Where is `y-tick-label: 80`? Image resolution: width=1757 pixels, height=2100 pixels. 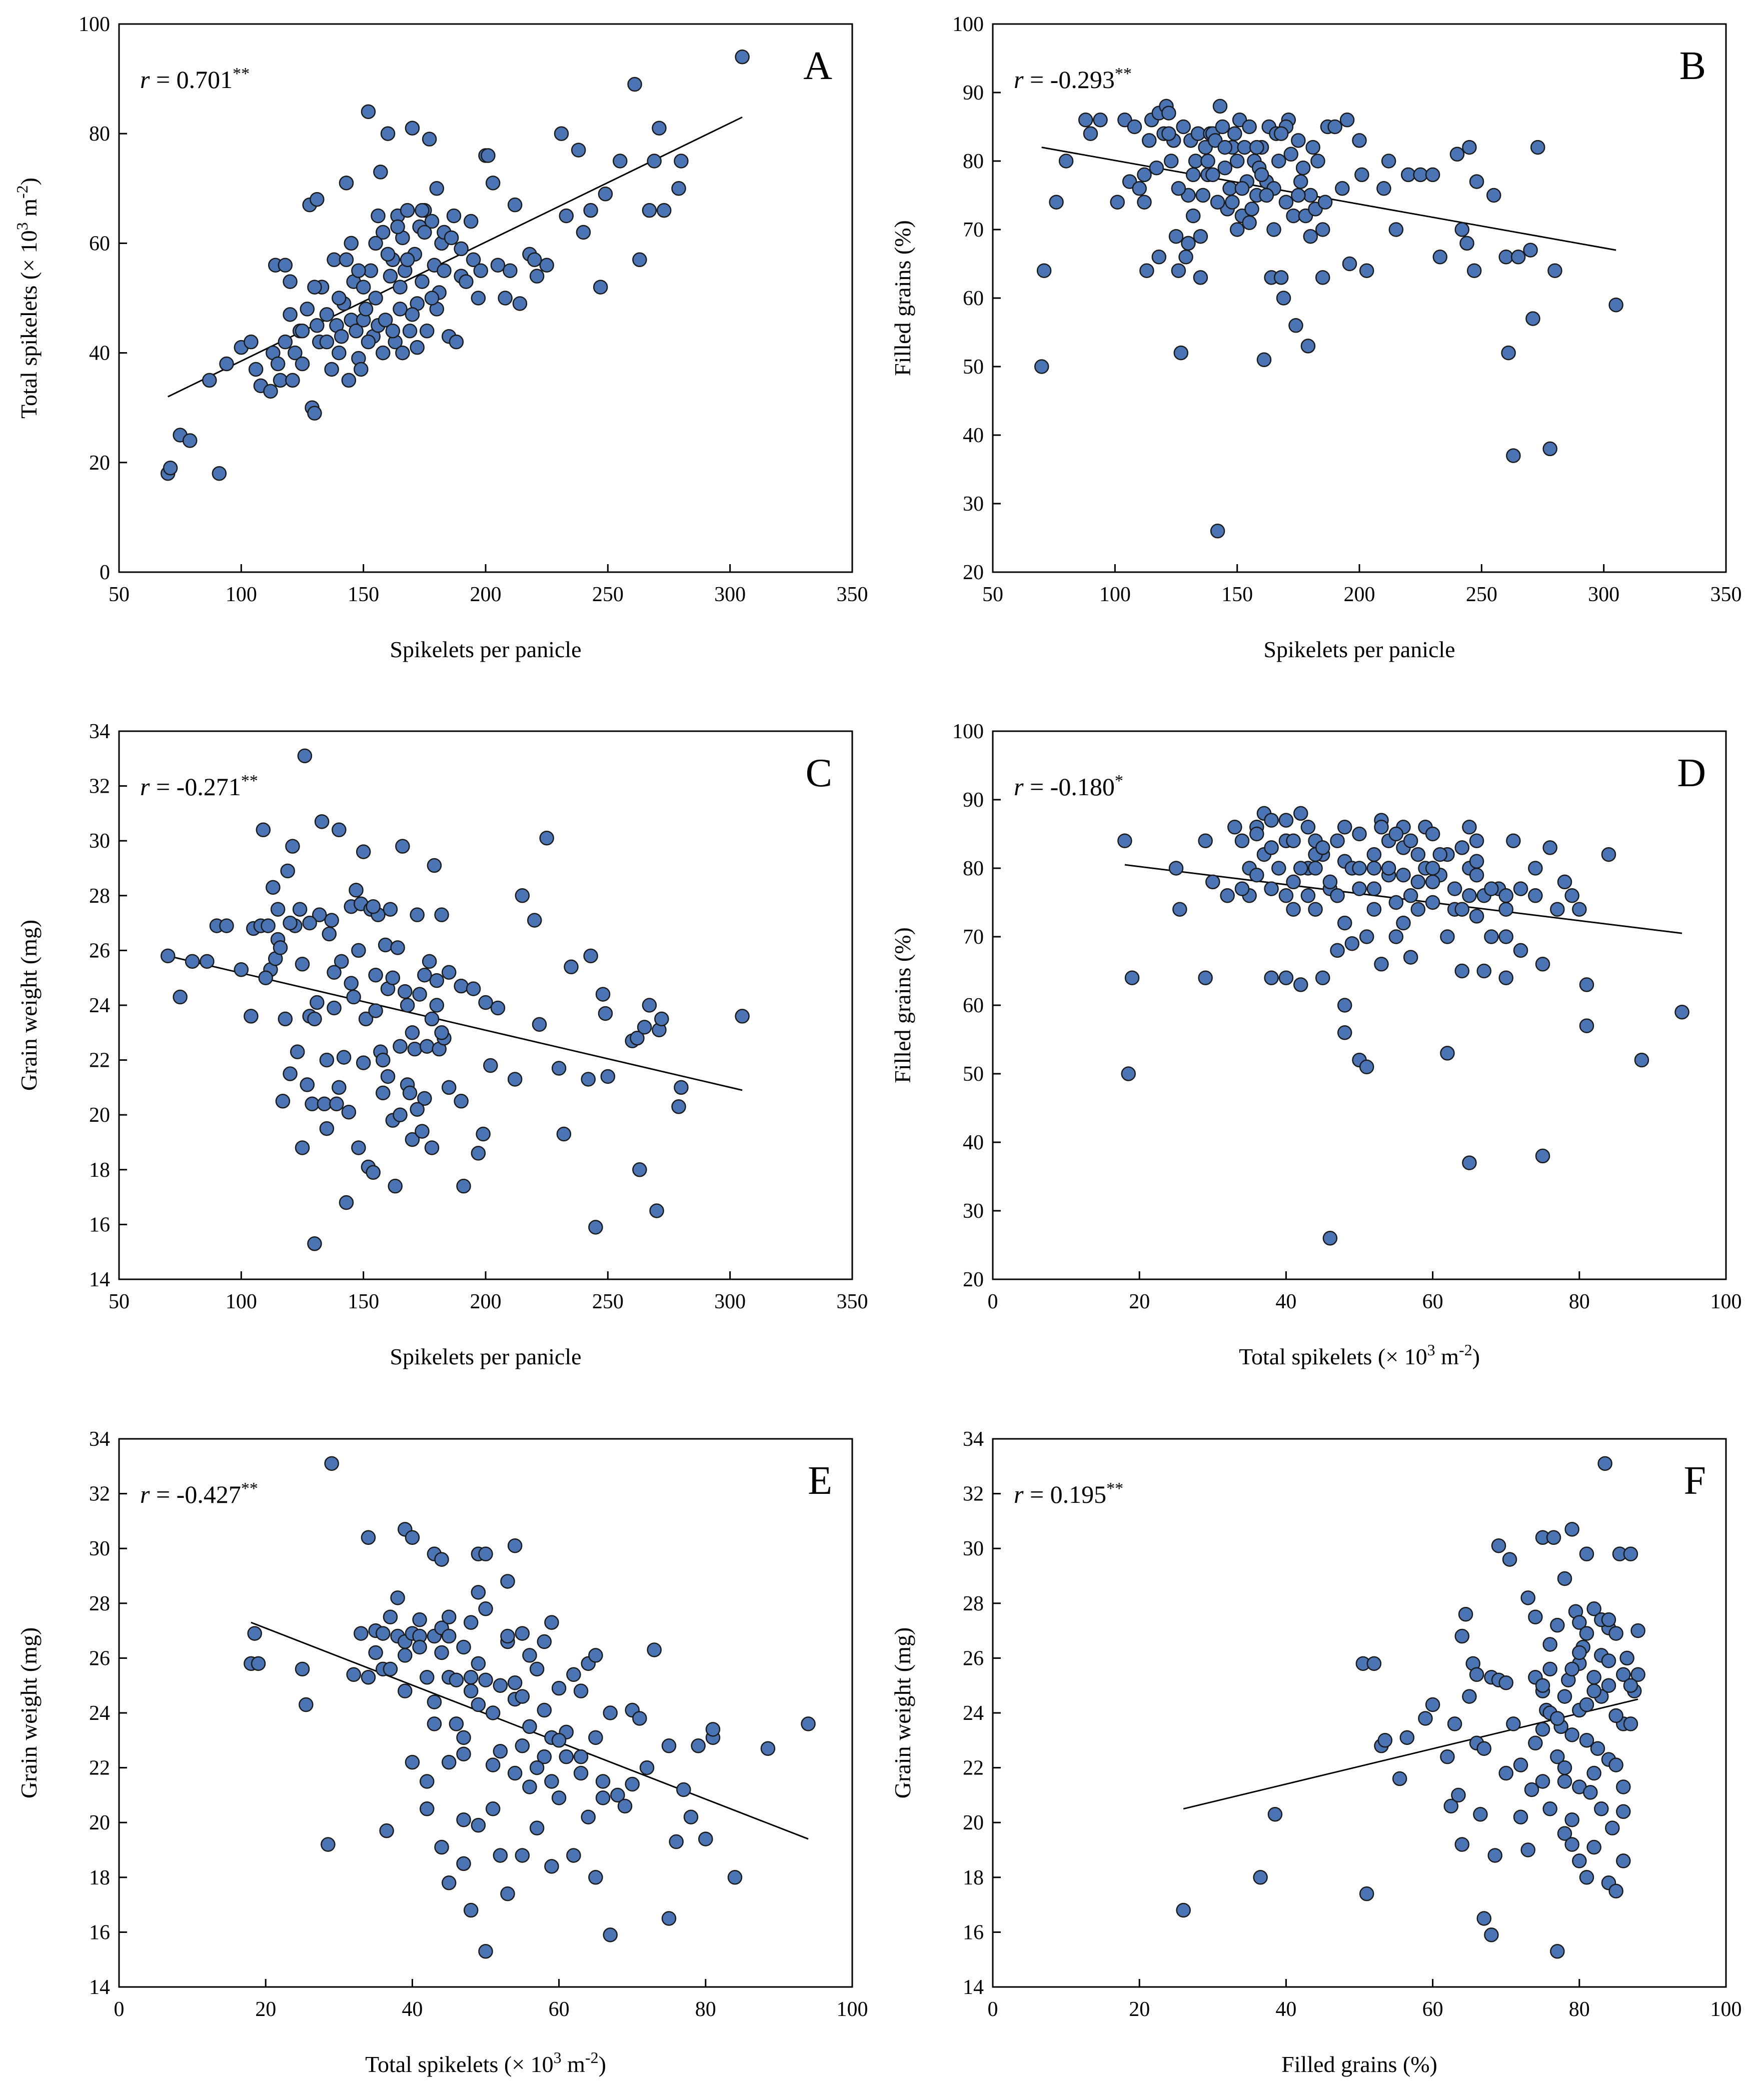
y-tick-label: 80 is located at coordinates (973, 868).